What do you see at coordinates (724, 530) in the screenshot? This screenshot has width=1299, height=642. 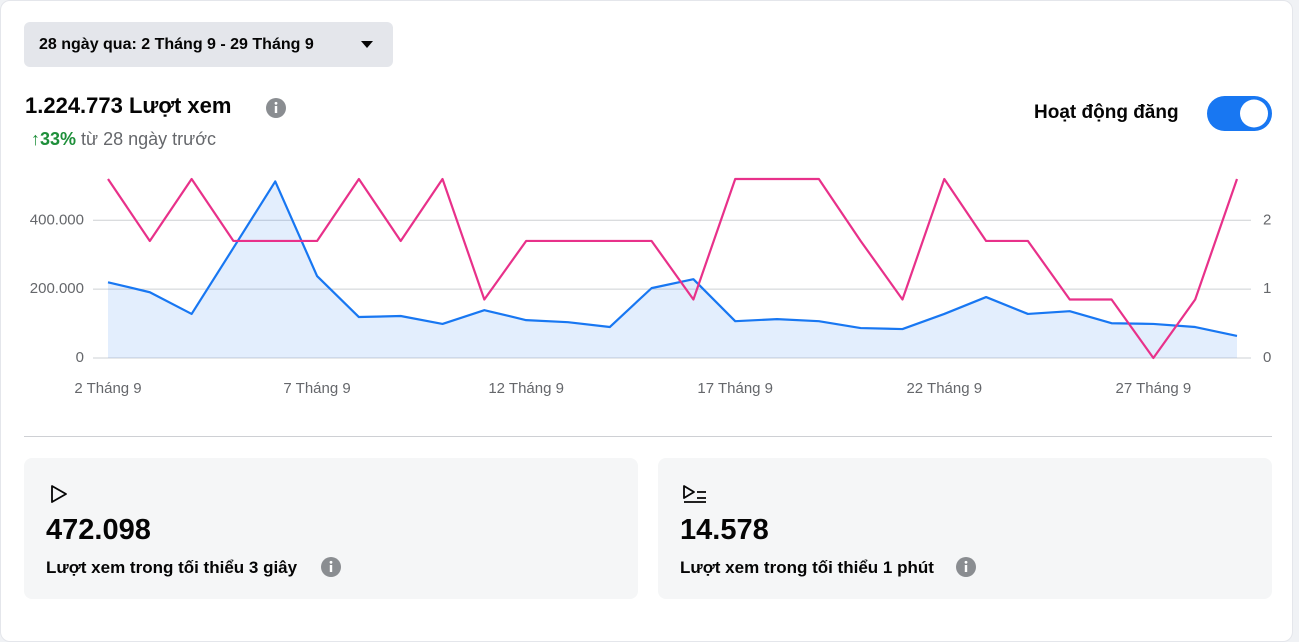 I see `stat-value: 14.578` at bounding box center [724, 530].